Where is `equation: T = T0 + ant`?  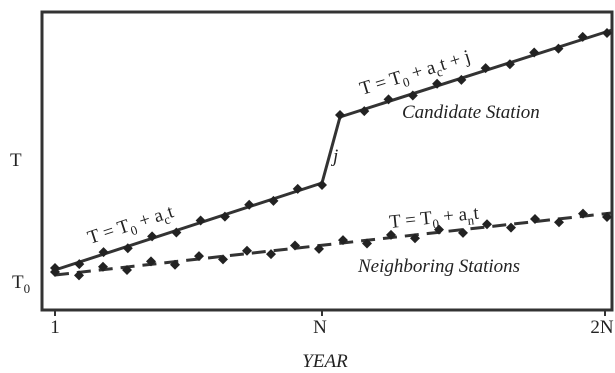
equation: T = T0 + ant is located at coordinates (434, 219).